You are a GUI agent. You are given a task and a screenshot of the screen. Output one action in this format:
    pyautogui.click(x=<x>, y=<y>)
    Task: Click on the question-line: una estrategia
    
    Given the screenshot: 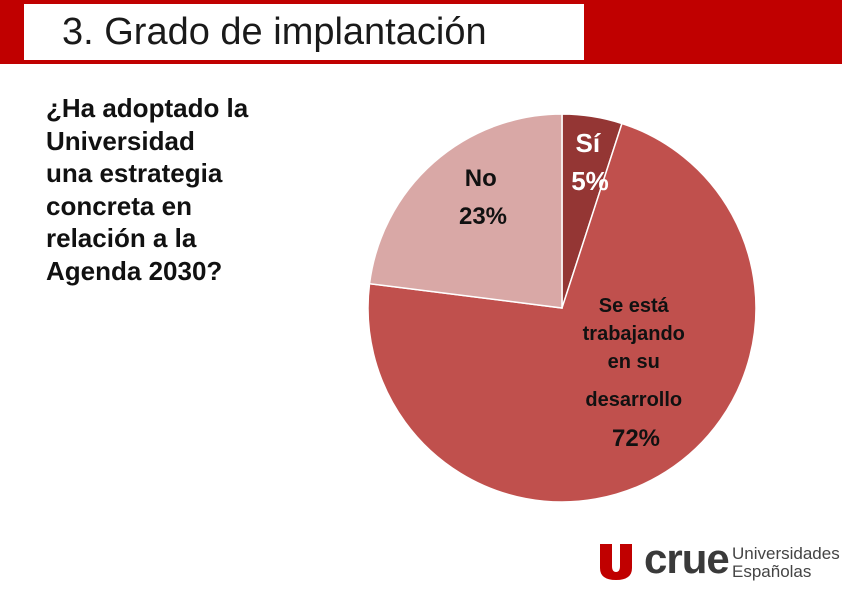 What is the action you would take?
    pyautogui.click(x=134, y=173)
    